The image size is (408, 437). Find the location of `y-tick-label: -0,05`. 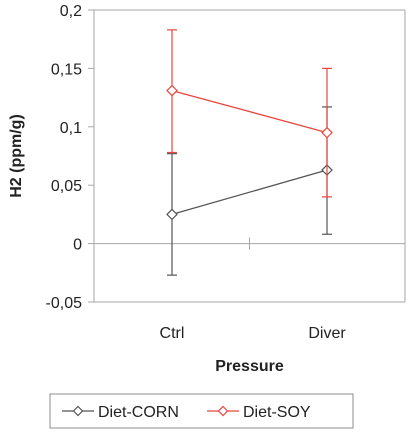

y-tick-label: -0,05 is located at coordinates (64, 303).